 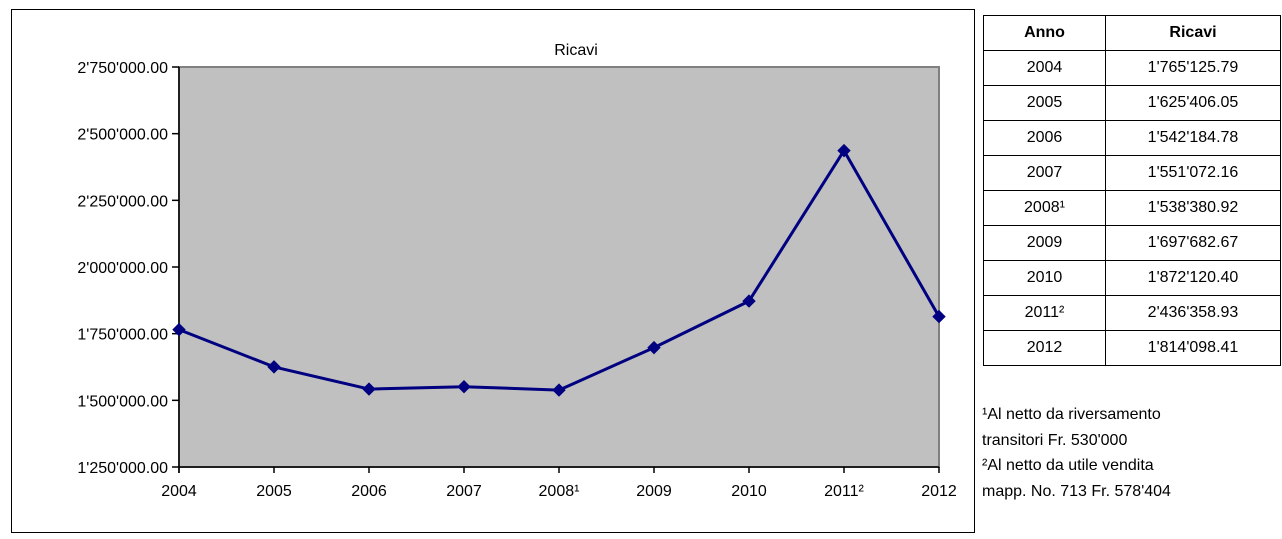 I want to click on table-row: 2008¹ 1'538'380.92, so click(x=1132, y=208).